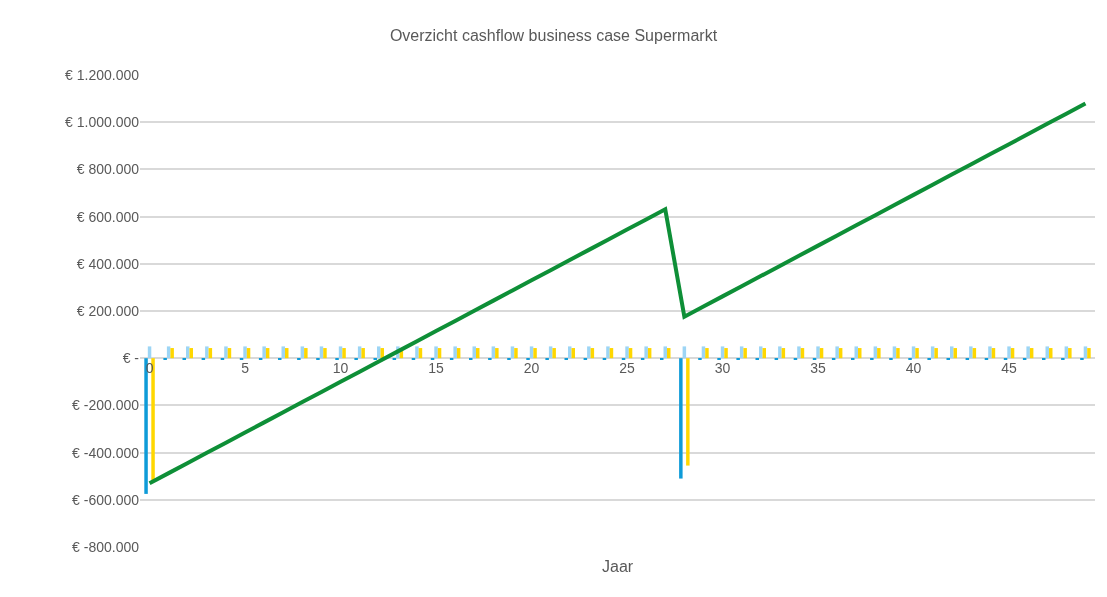 The width and height of the screenshot is (1107, 597). Describe the element at coordinates (106, 546) in the screenshot. I see `y-tick-label: € -800.000` at that location.